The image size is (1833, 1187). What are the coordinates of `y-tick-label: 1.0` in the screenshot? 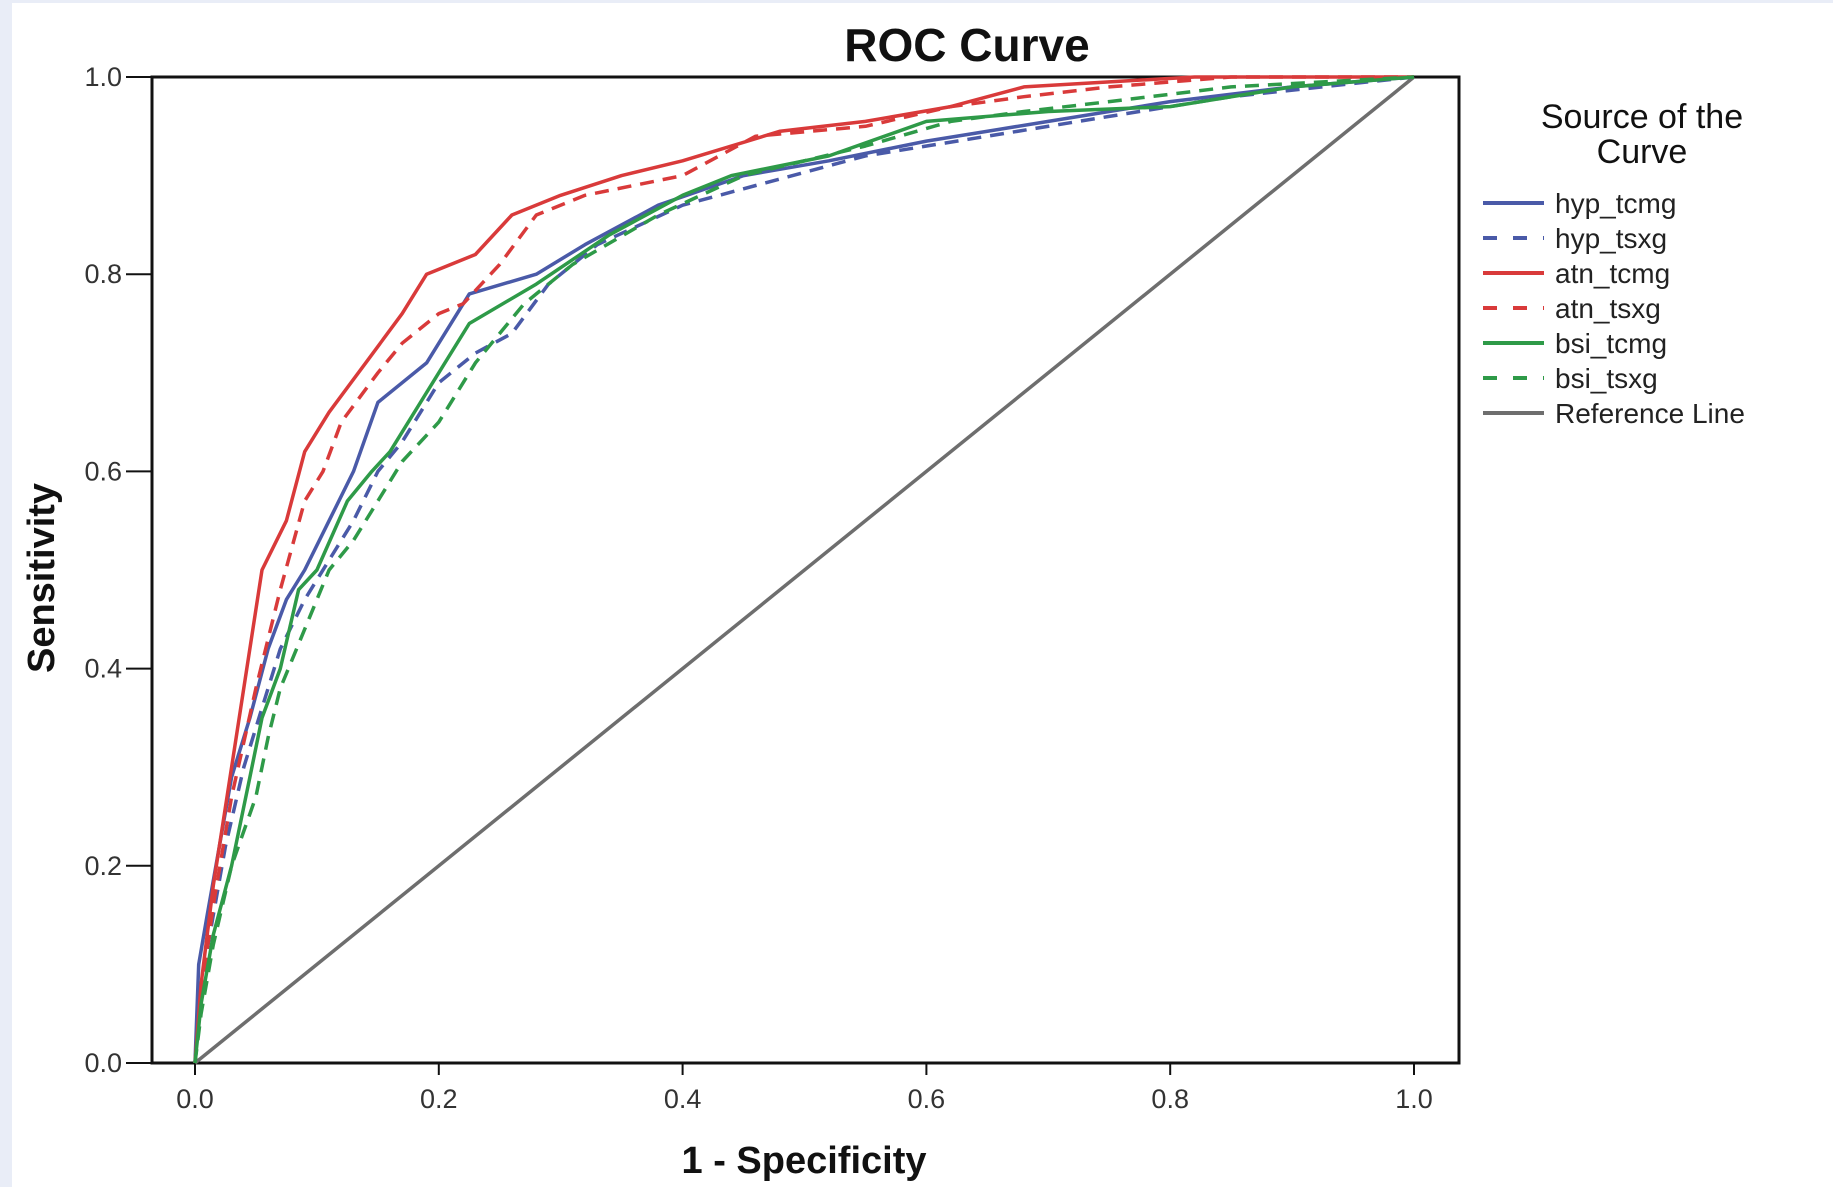 It's located at (103, 77).